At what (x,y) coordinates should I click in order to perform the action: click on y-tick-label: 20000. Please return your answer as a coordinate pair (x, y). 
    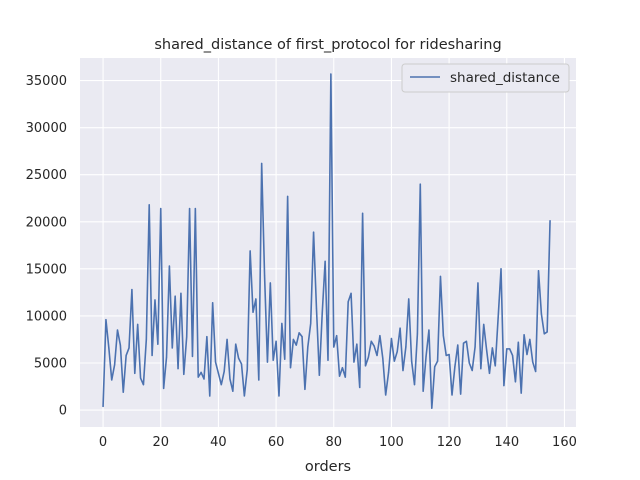
    Looking at the image, I should click on (46, 222).